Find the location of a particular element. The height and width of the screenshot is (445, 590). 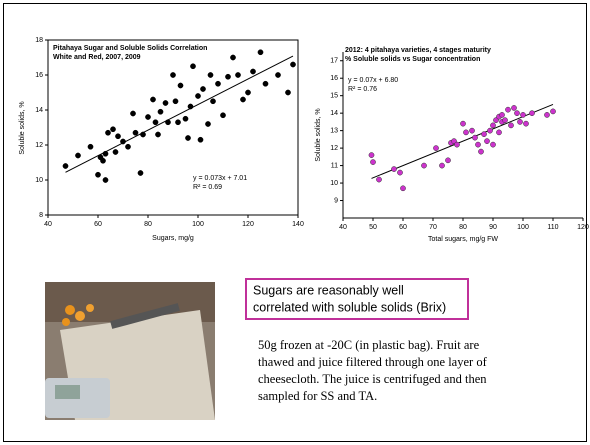

y-tick-label: 11 is located at coordinates (334, 165).